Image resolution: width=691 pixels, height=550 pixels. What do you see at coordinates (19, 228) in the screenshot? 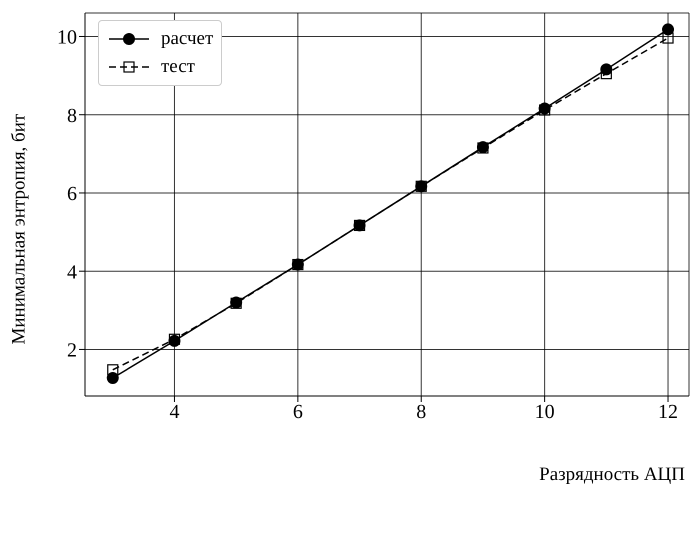
I see `y-axis-title: Минимальная энтропия, бит` at bounding box center [19, 228].